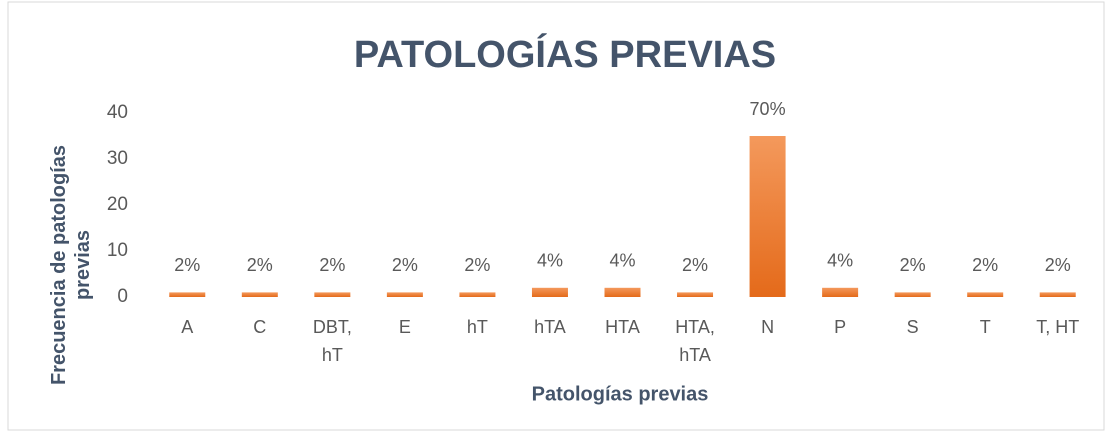  Describe the element at coordinates (117, 250) in the screenshot. I see `y-tick-label: 10` at that location.